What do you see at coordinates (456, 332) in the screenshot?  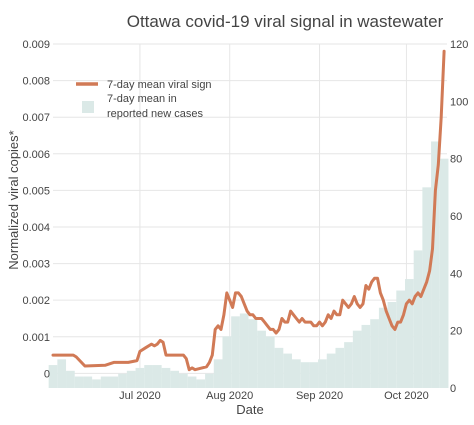 I see `y2-tick-label: 20` at bounding box center [456, 332].